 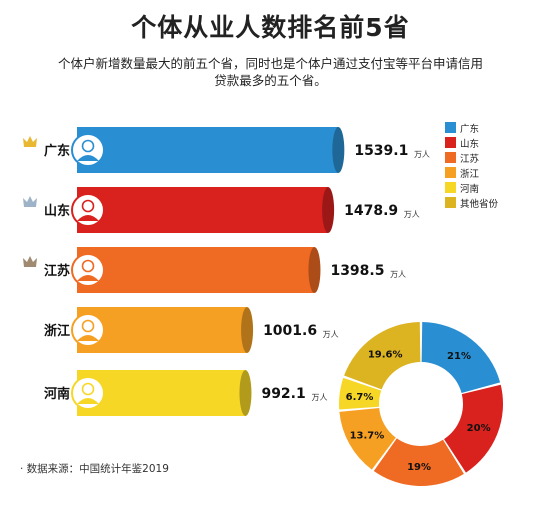 What do you see at coordinates (57, 394) in the screenshot?
I see `province-label-河南: 河南` at bounding box center [57, 394].